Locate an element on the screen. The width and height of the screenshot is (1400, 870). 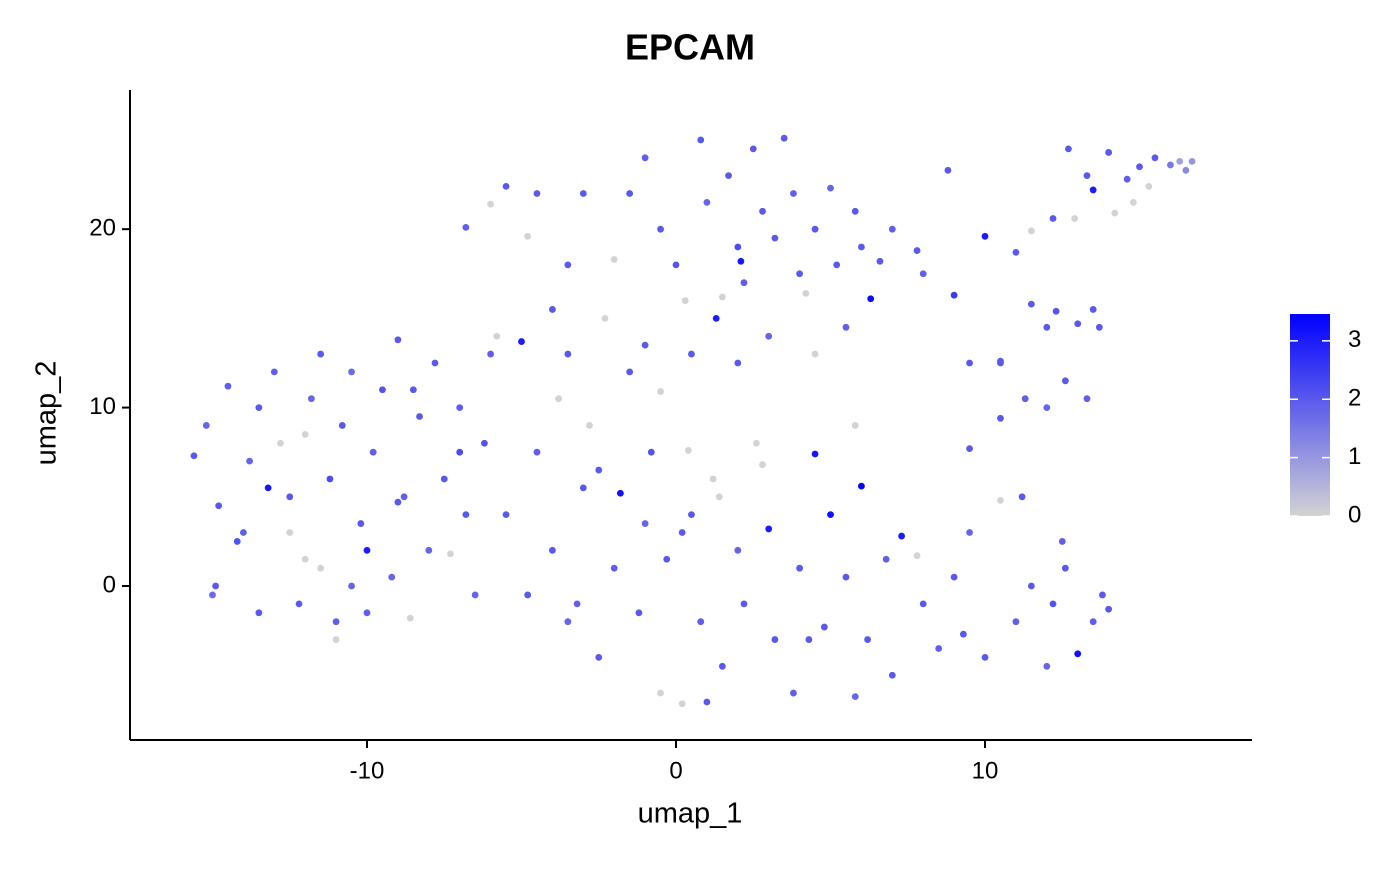
y-tick-label: 20 is located at coordinates (102, 228).